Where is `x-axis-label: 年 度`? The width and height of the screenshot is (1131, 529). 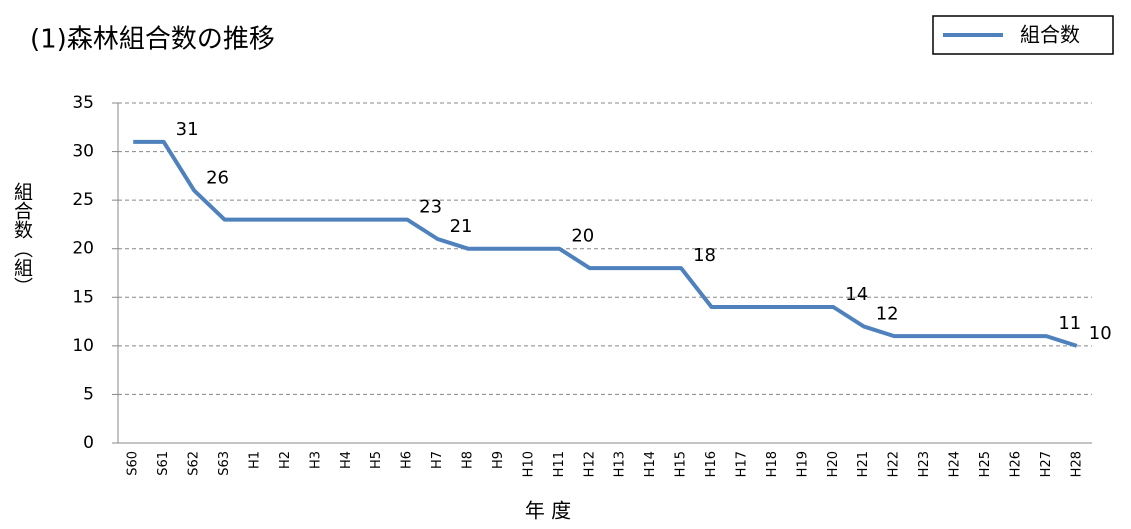 x-axis-label: 年 度 is located at coordinates (548, 511).